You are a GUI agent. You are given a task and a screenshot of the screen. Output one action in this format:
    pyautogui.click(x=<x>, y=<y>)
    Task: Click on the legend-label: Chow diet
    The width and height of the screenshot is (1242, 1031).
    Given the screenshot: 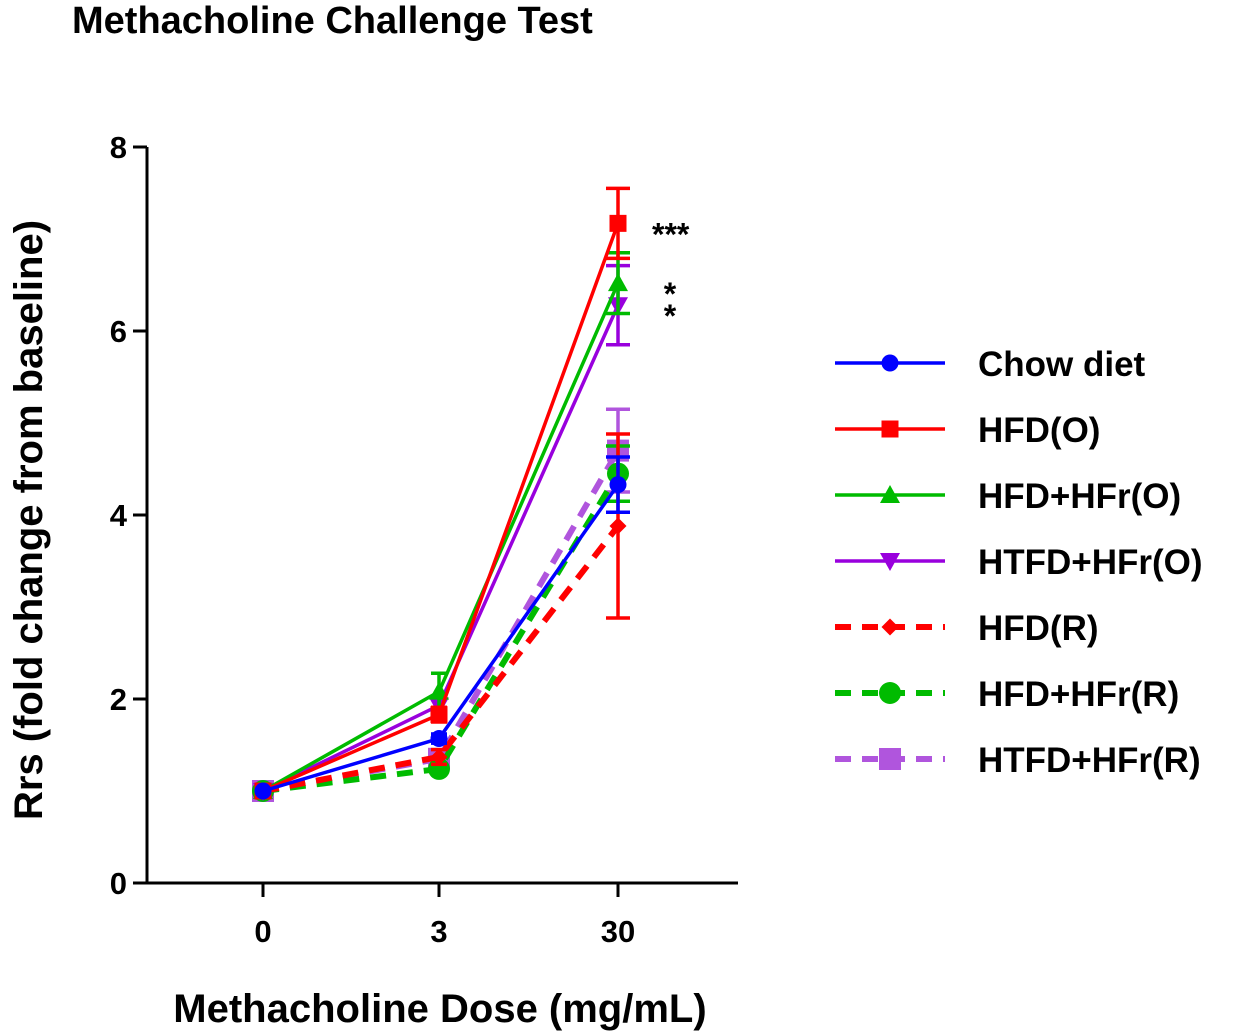 What is the action you would take?
    pyautogui.click(x=1062, y=364)
    